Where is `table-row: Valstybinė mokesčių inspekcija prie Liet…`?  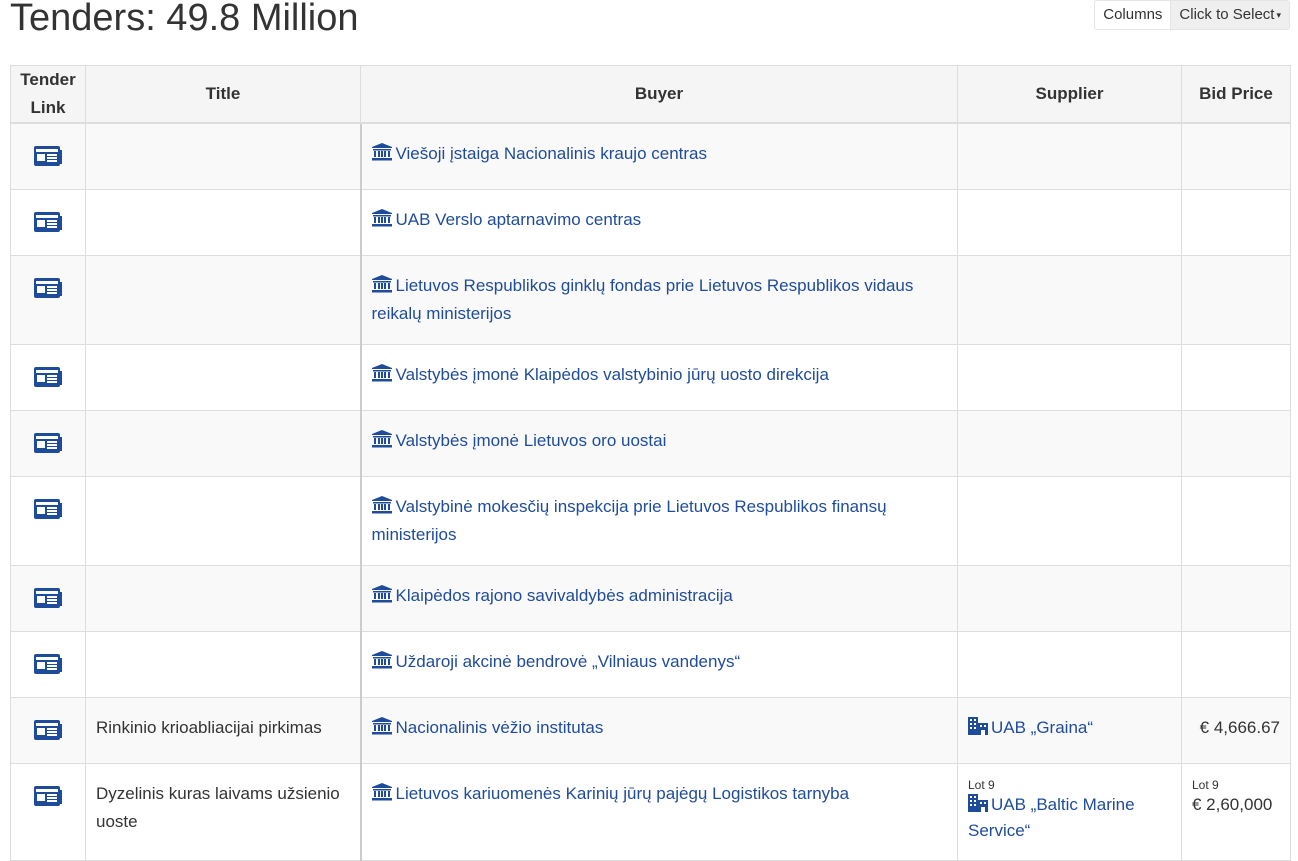
table-row: Valstybinė mokesčių inspekcija prie Liet… is located at coordinates (650, 521).